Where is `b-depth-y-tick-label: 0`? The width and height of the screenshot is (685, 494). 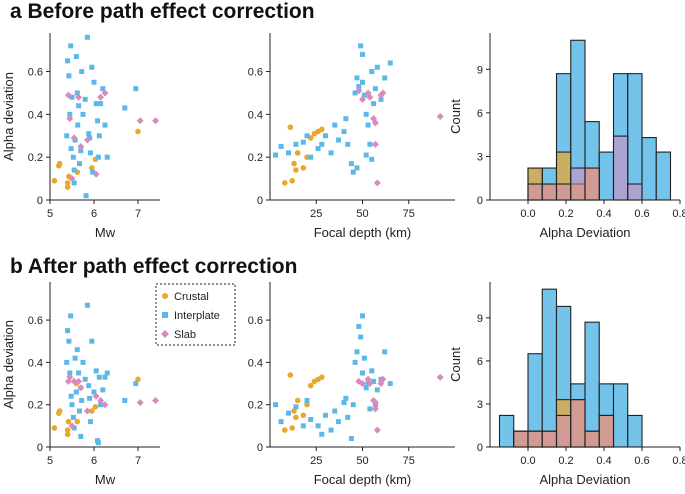 b-depth-y-tick-label: 0 is located at coordinates (260, 448).